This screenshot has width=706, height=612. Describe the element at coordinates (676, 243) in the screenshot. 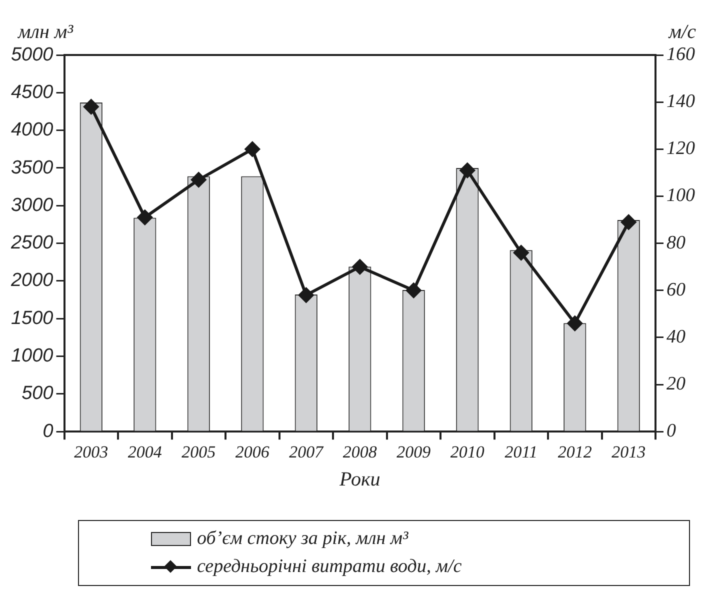

I see `y2-tick-label: 80` at that location.